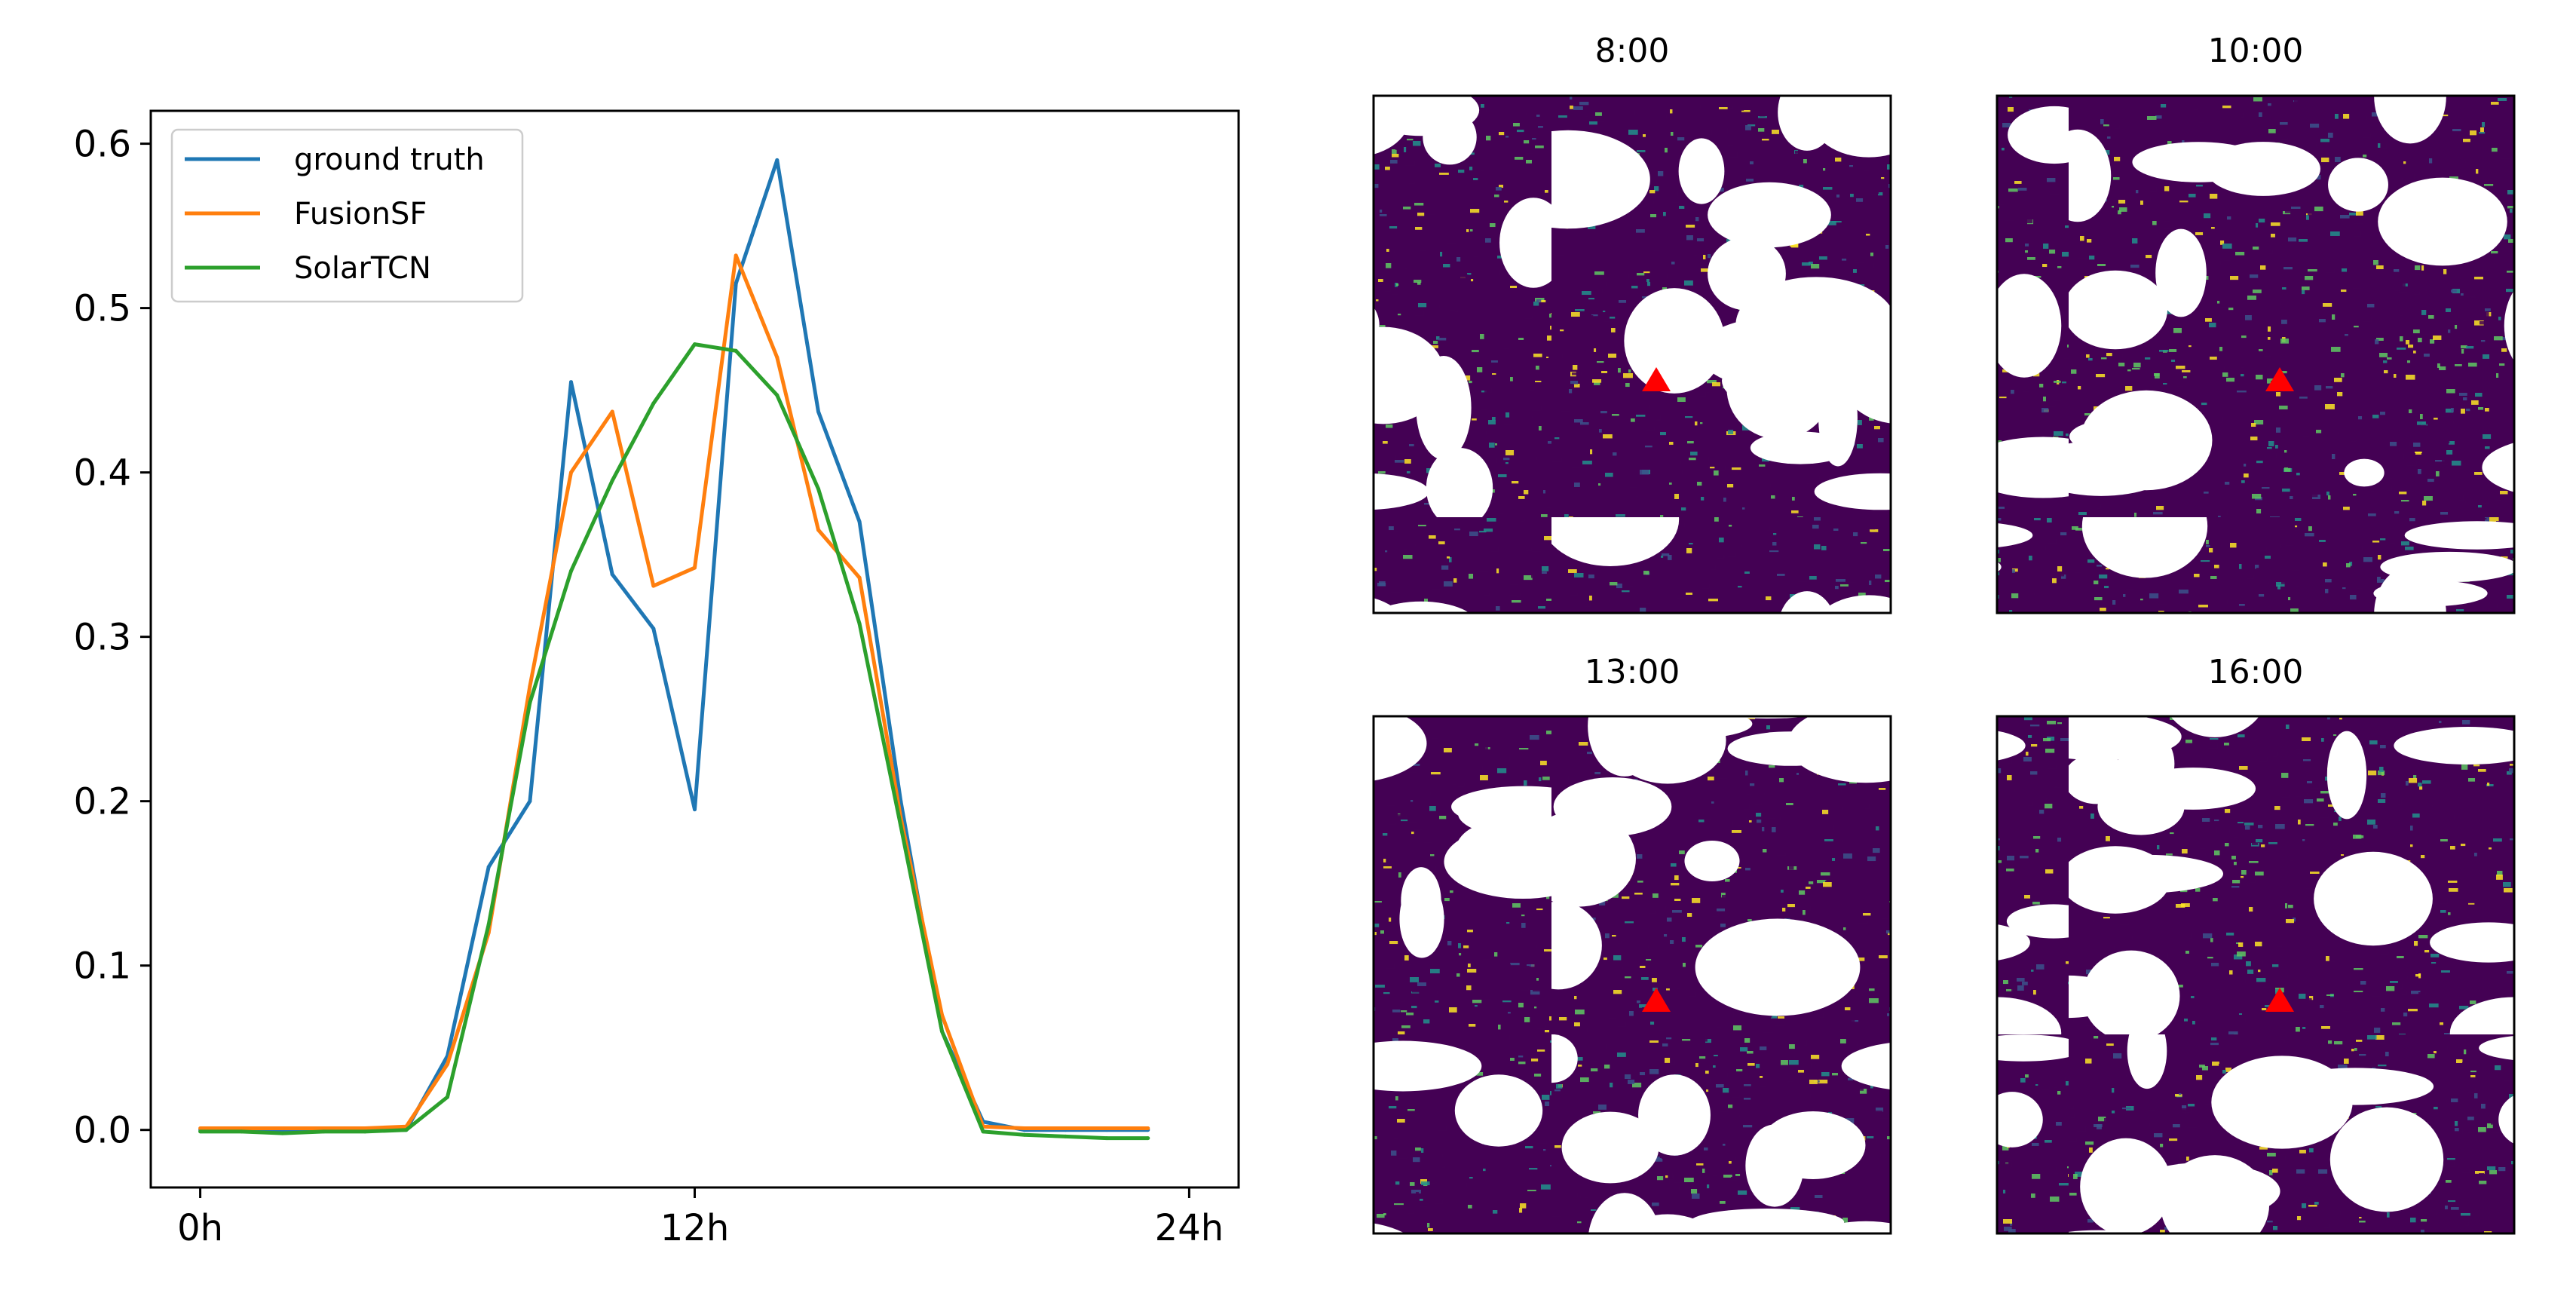 Image resolution: width=2576 pixels, height=1290 pixels. I want to click on panel-title-8: 8:00, so click(1632, 51).